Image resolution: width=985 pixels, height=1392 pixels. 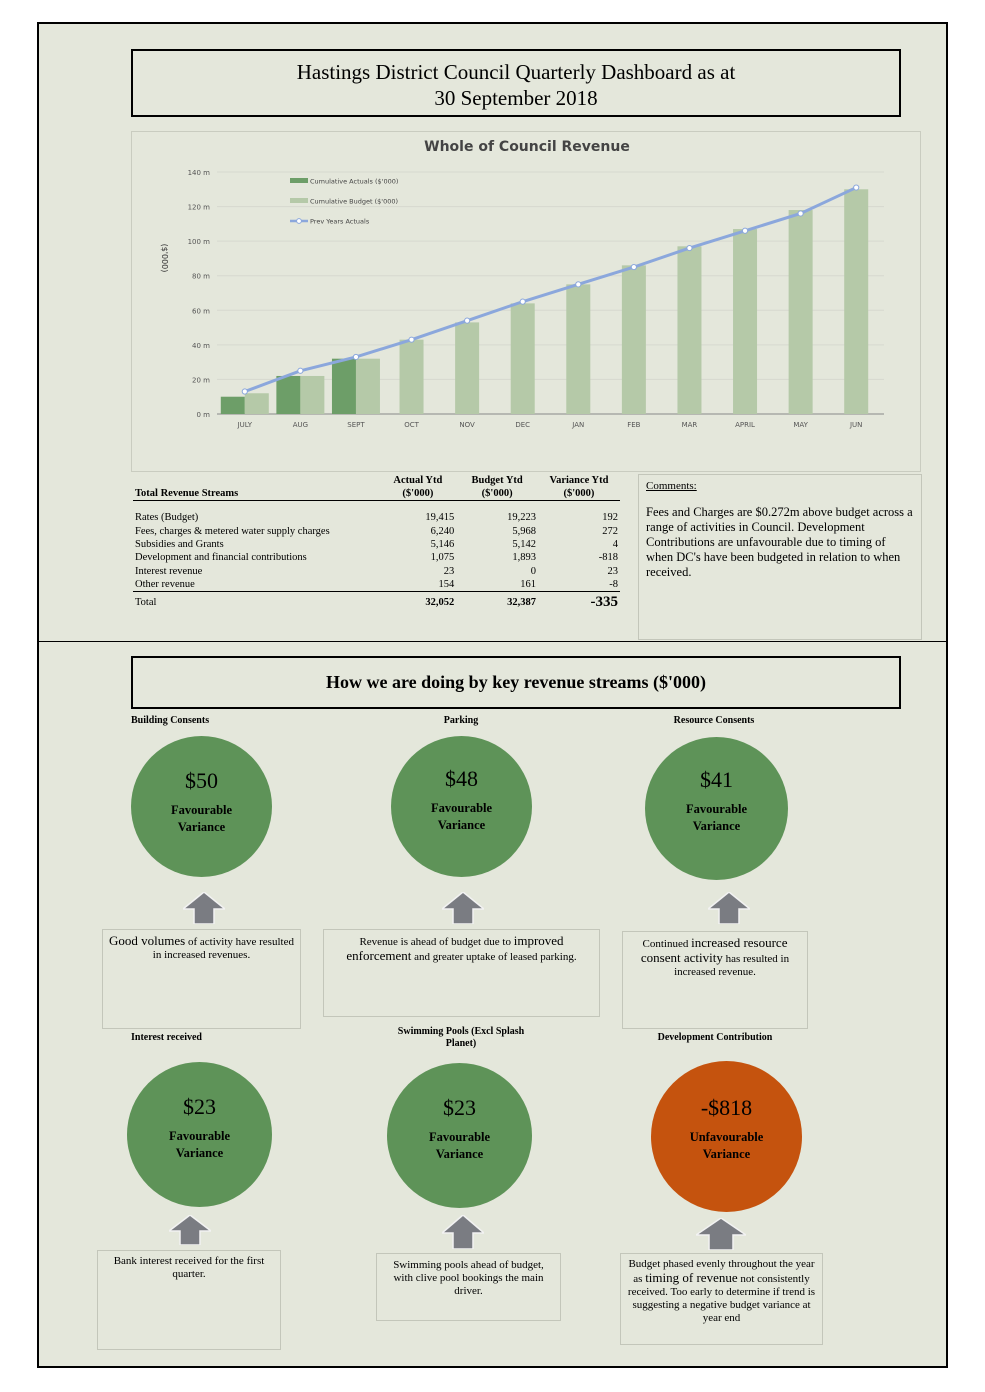 What do you see at coordinates (166, 1037) in the screenshot?
I see `stream-label-interest-received: Interest received` at bounding box center [166, 1037].